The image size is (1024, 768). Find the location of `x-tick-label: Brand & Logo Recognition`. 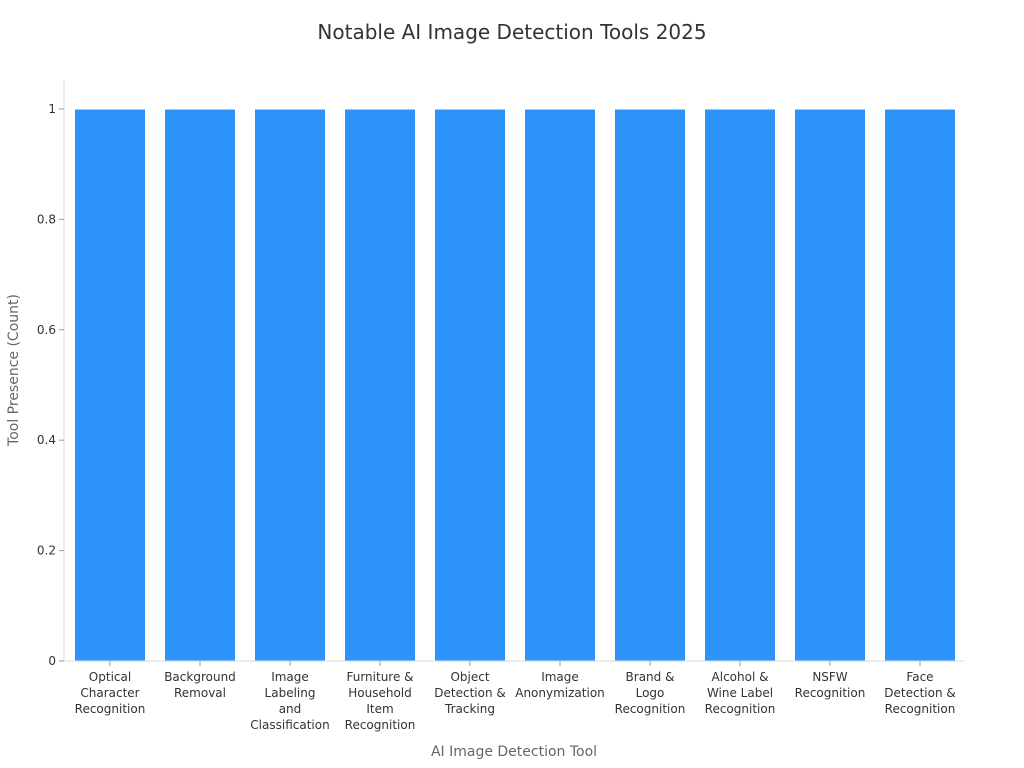

x-tick-label: Brand & Logo Recognition is located at coordinates (650, 693).